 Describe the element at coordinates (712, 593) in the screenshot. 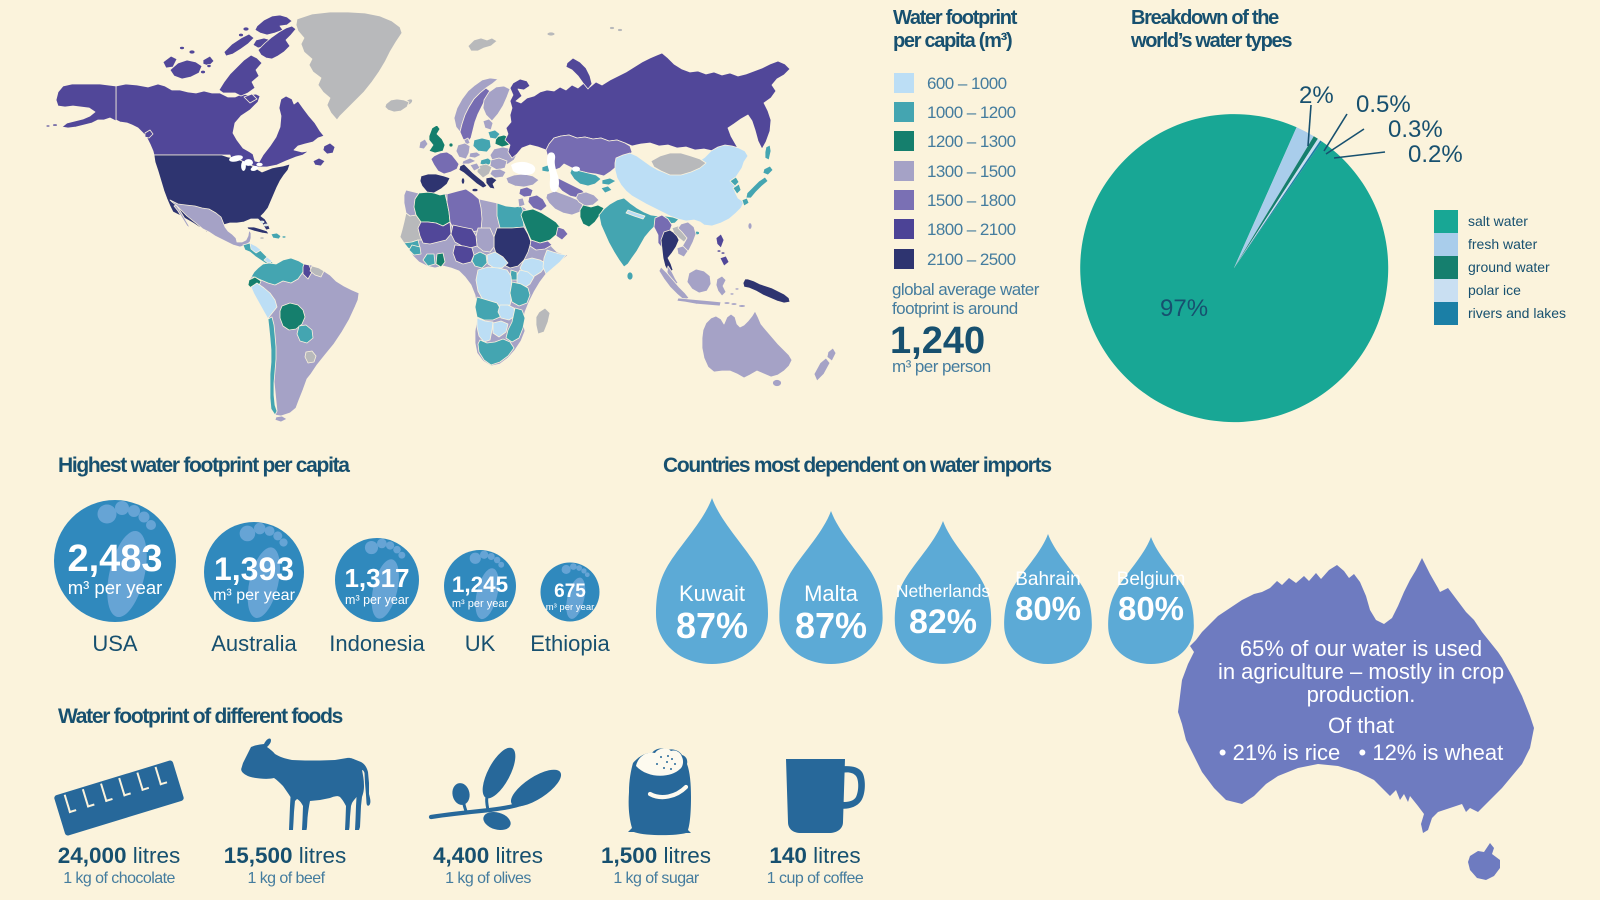

I see `svg-text: Kuwait` at that location.